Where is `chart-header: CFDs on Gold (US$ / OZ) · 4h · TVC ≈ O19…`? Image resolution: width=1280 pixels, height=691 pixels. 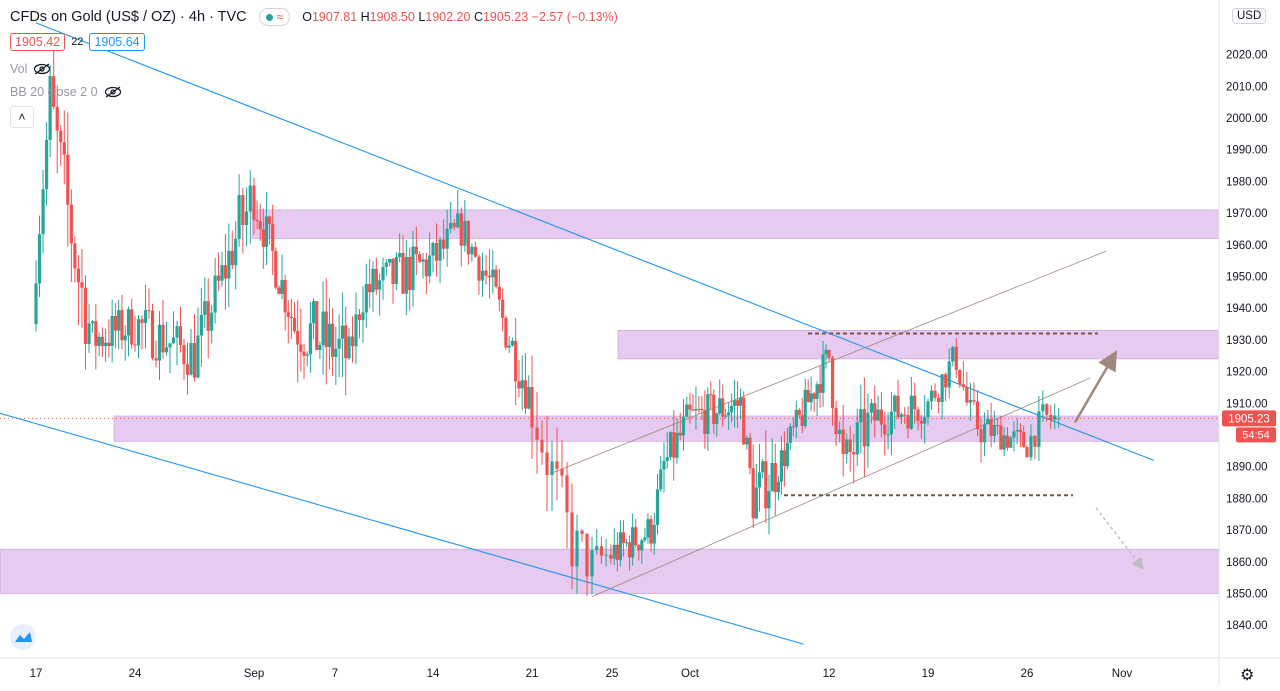
chart-header: CFDs on Gold (US$ / OZ) · 4h · TVC ≈ O19… is located at coordinates (314, 17).